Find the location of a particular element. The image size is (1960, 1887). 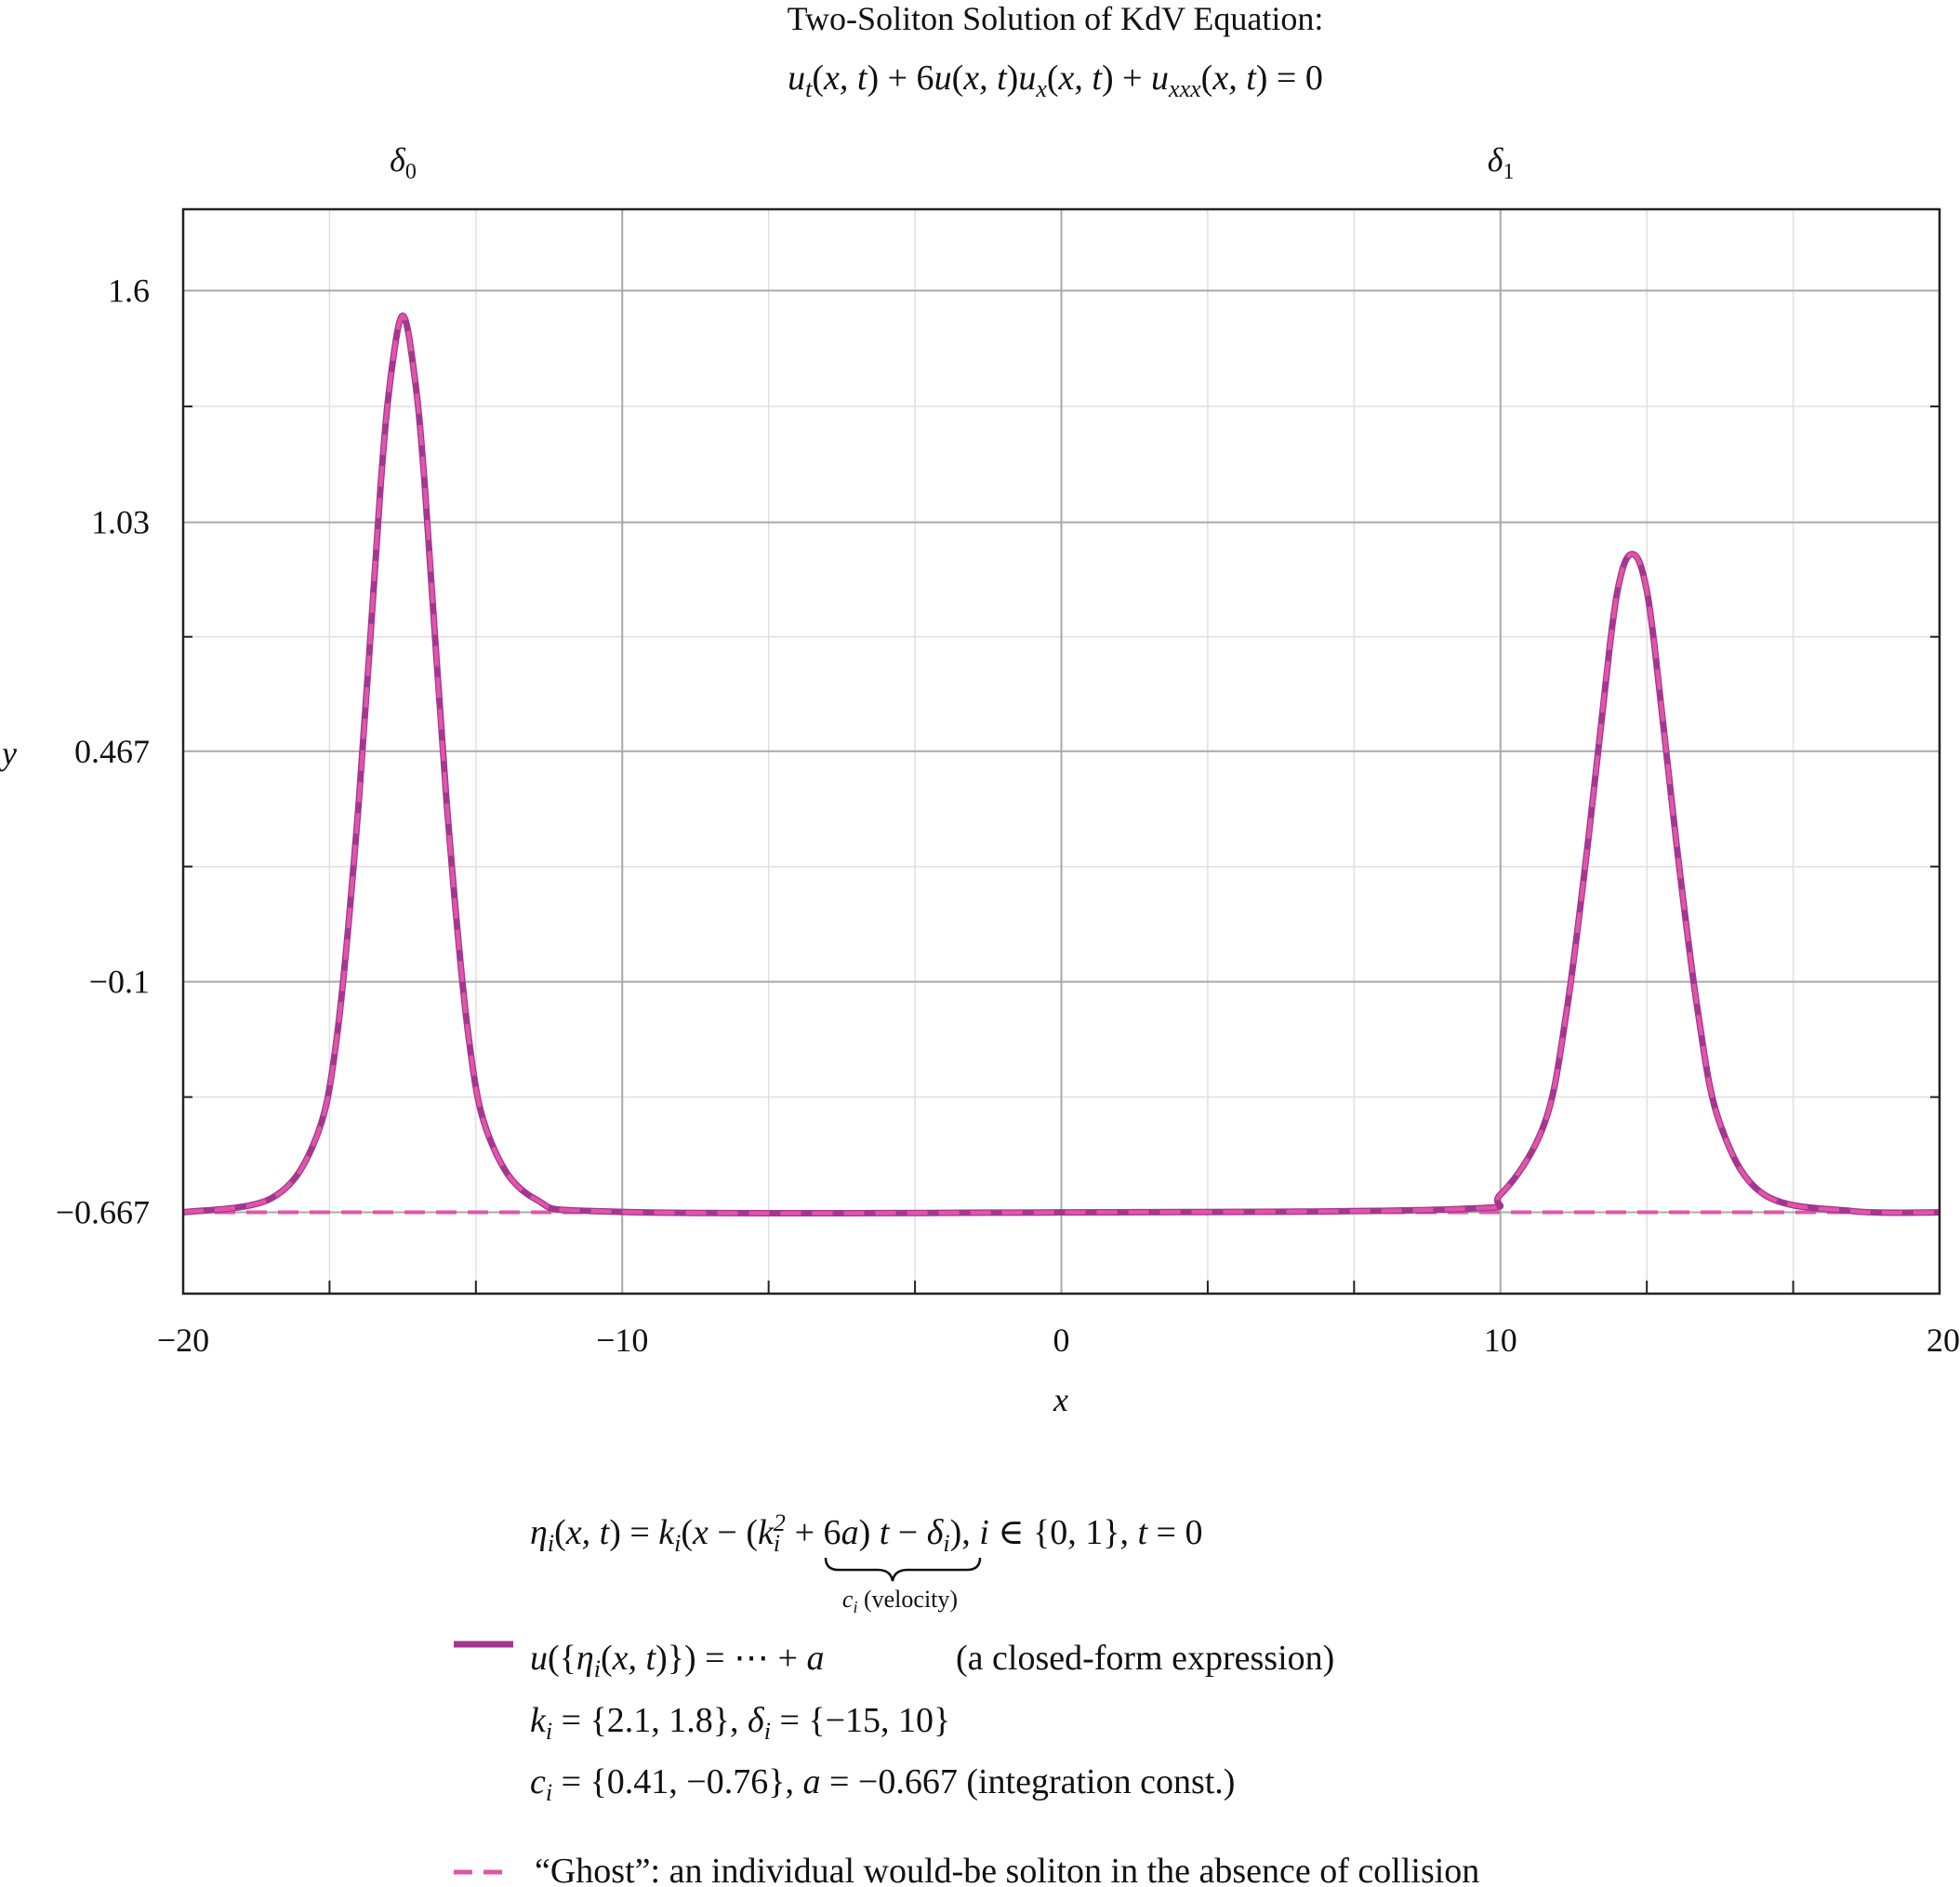

y-tick-label: −0.1 is located at coordinates (120, 982).